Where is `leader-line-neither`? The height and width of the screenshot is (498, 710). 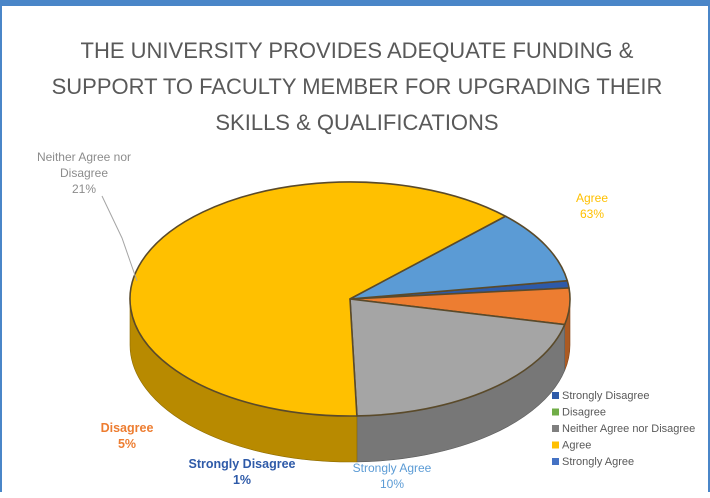
leader-line-neither is located at coordinates (119, 238).